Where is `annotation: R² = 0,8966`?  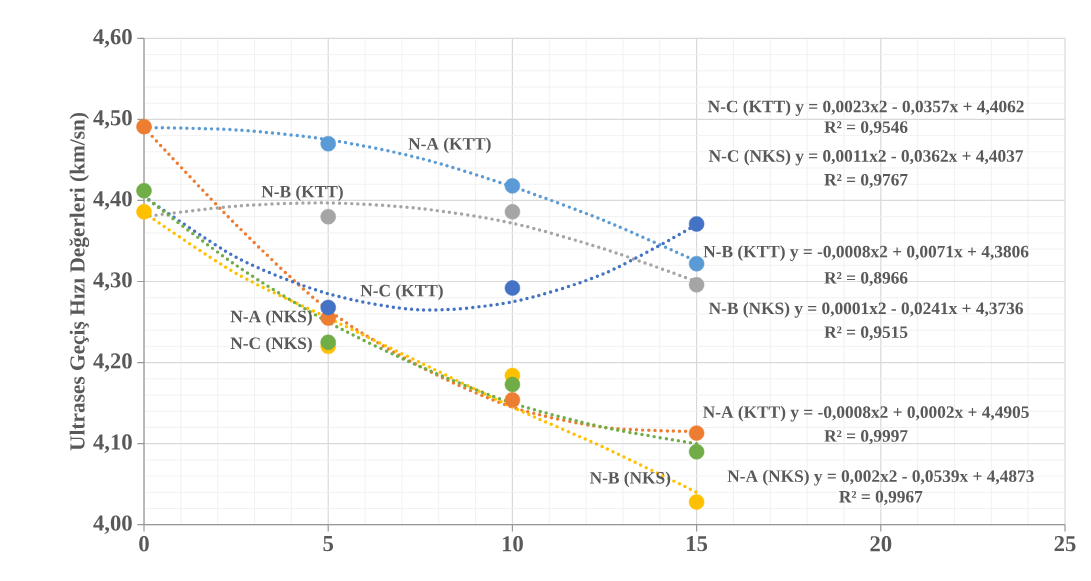 annotation: R² = 0,8966 is located at coordinates (866, 279).